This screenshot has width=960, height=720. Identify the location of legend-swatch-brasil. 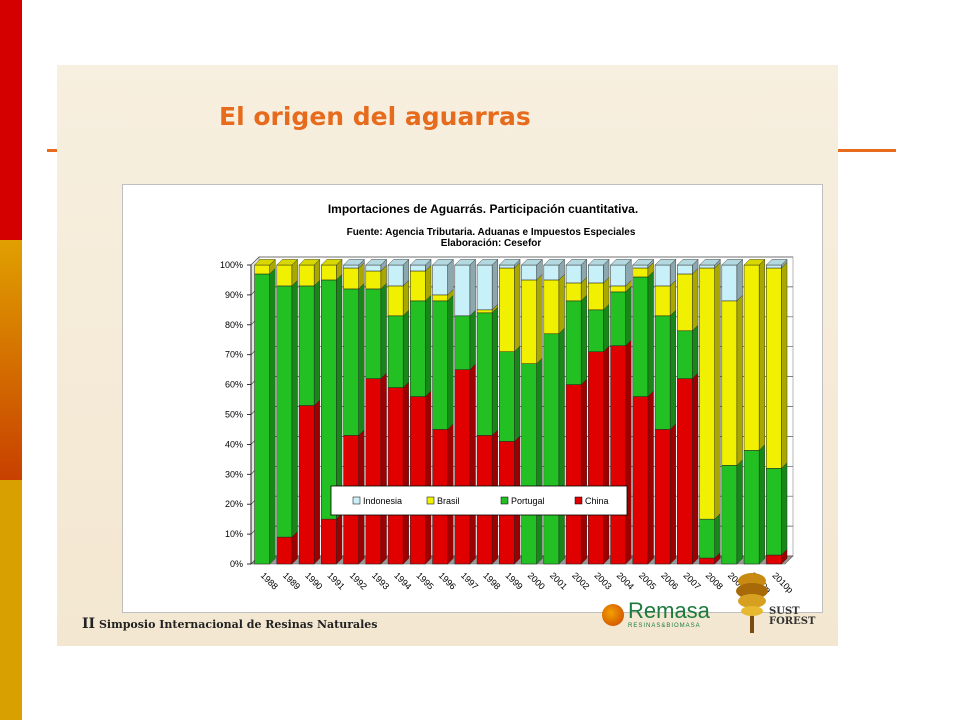
(430, 500).